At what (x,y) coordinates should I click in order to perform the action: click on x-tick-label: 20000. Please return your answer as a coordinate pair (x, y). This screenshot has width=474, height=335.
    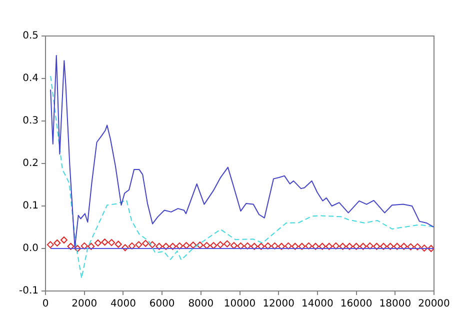
    Looking at the image, I should click on (434, 304).